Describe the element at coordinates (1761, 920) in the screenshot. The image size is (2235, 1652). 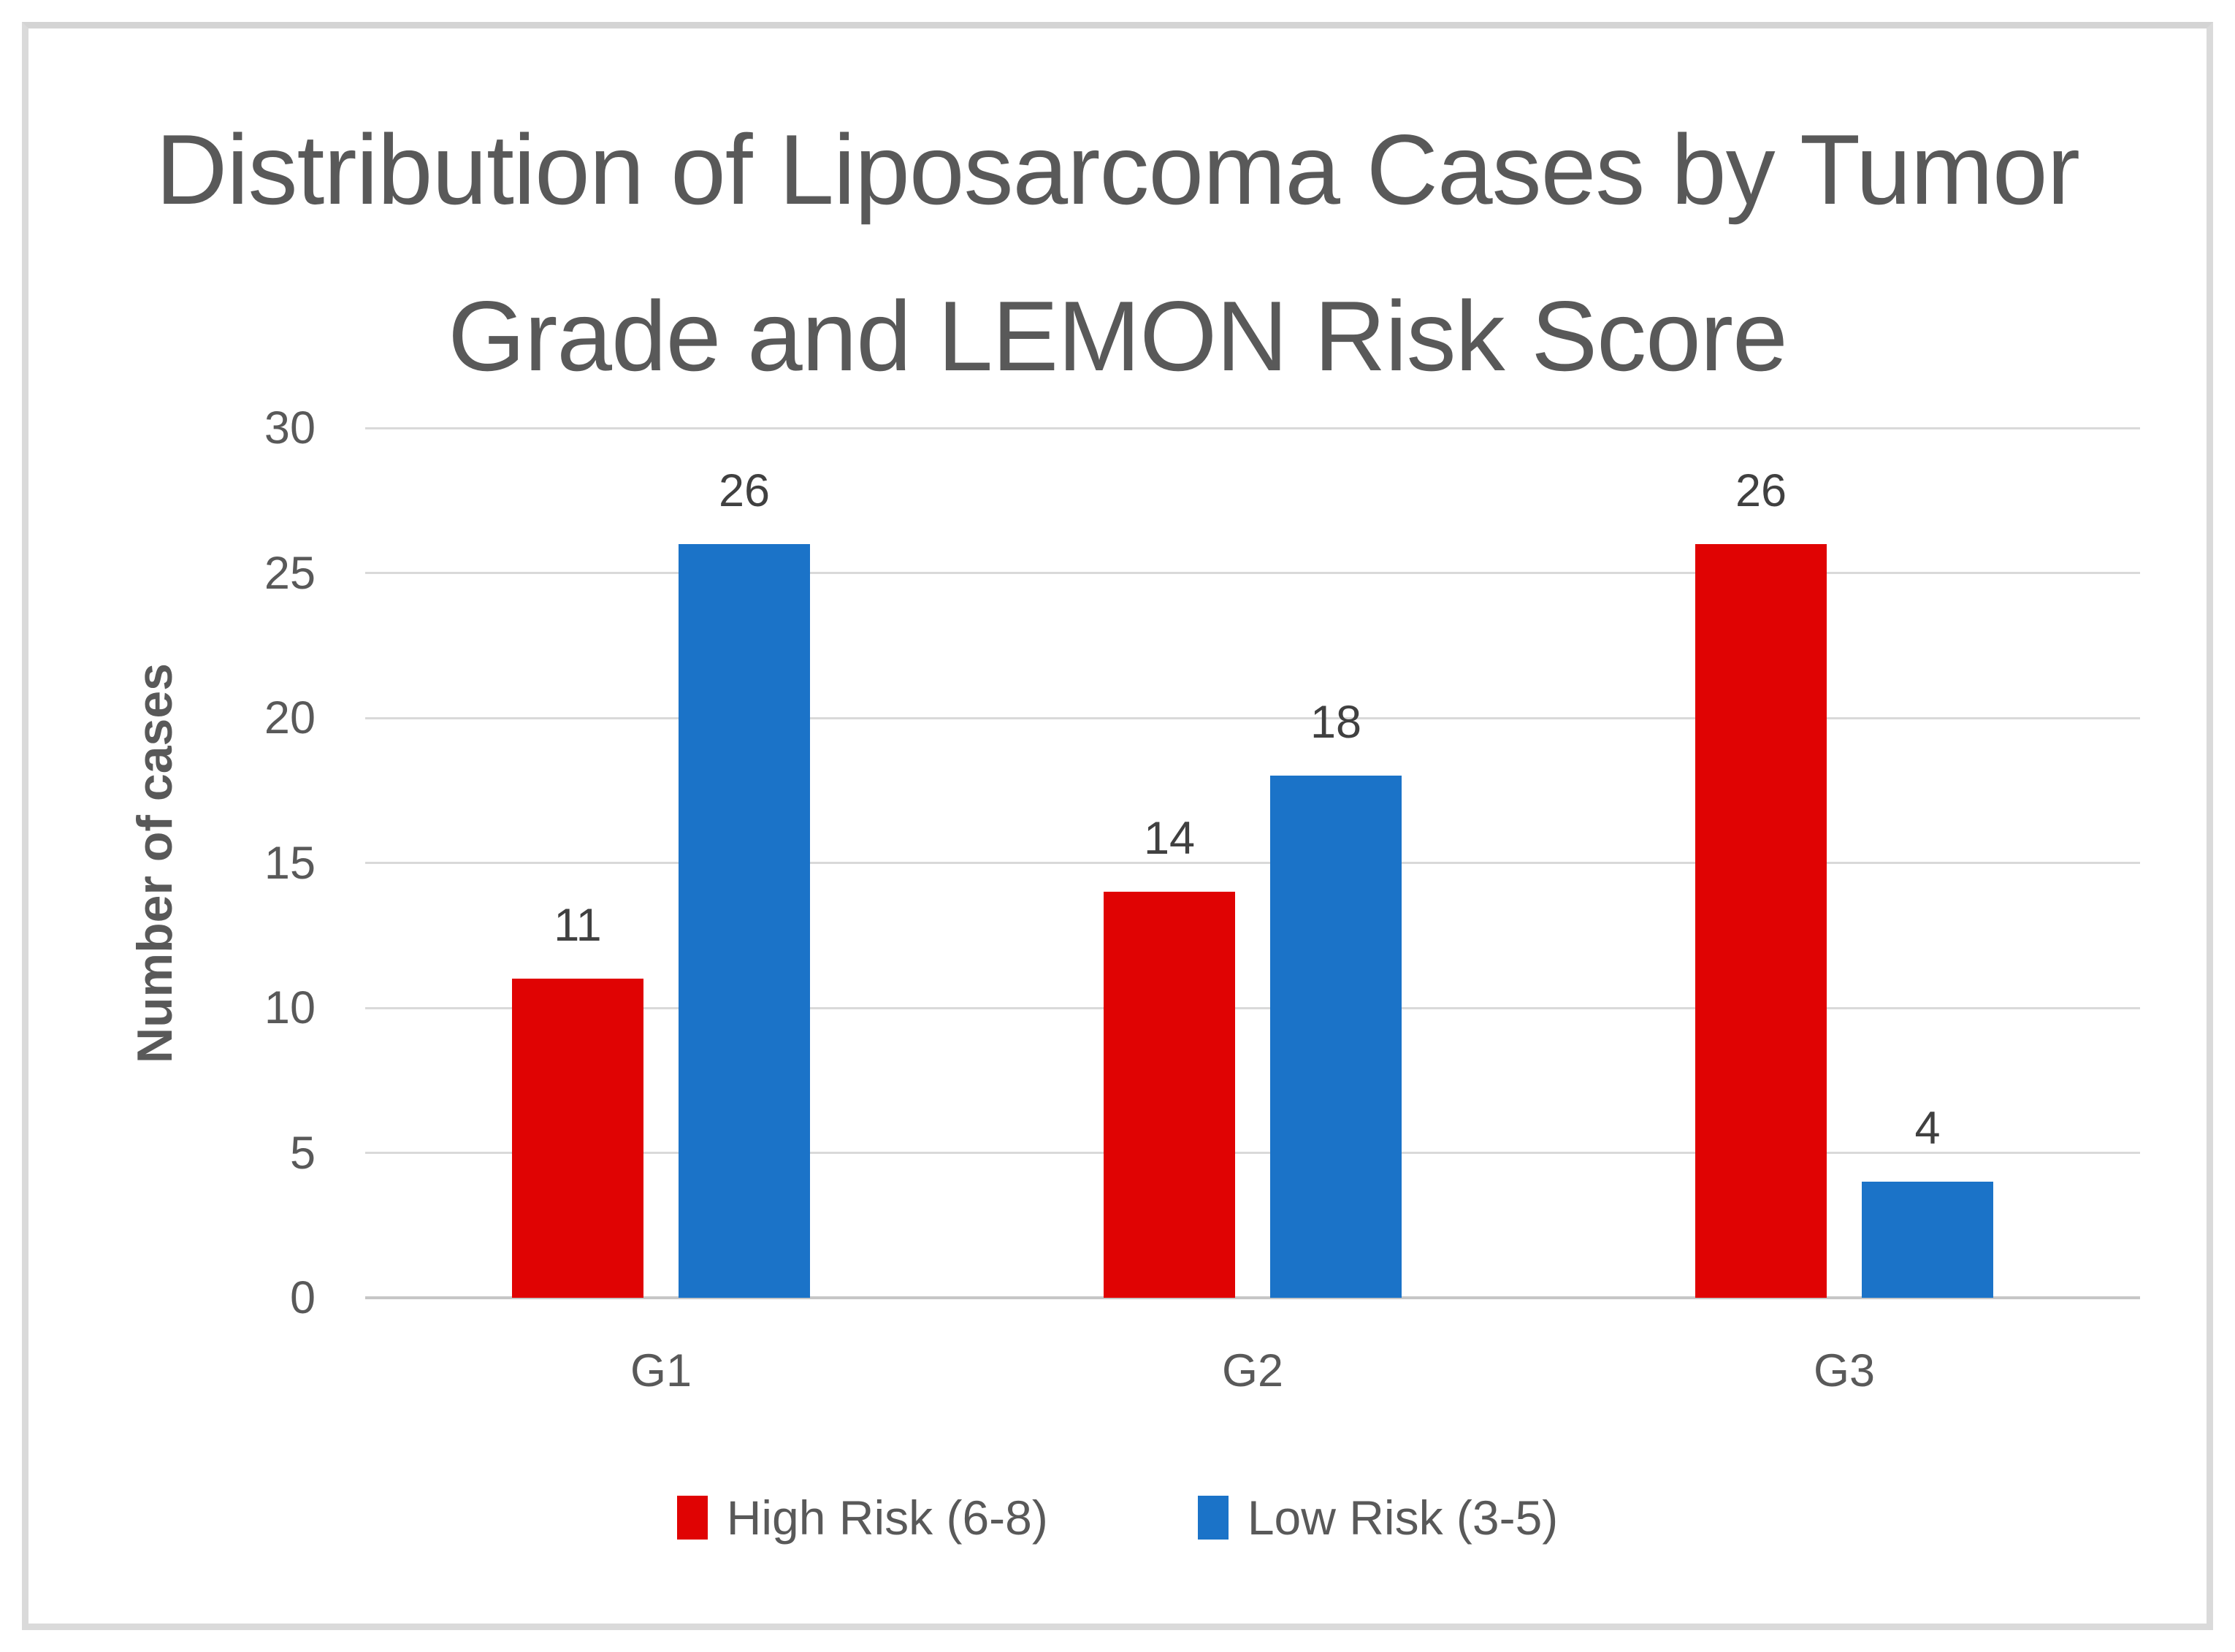
I see `bar-high-risk-g3` at that location.